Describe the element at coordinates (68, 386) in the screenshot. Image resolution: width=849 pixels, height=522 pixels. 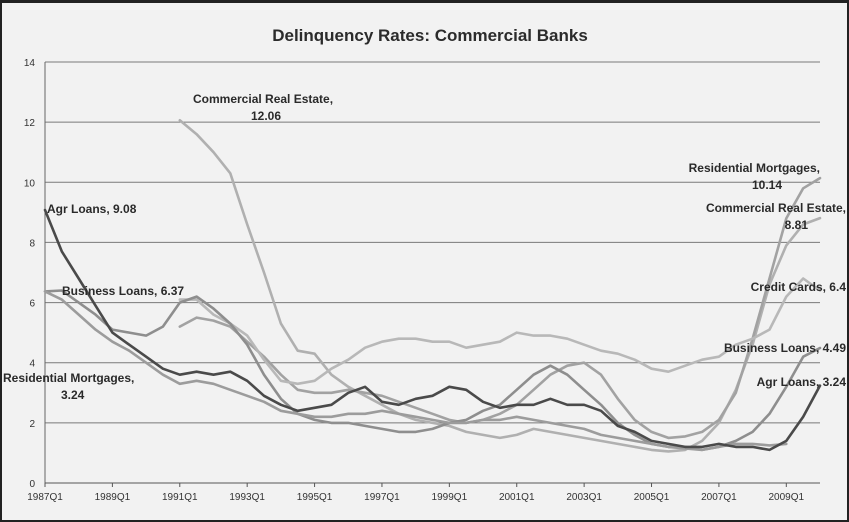
I see `data-label: Residential Mortgages, 3.24` at that location.